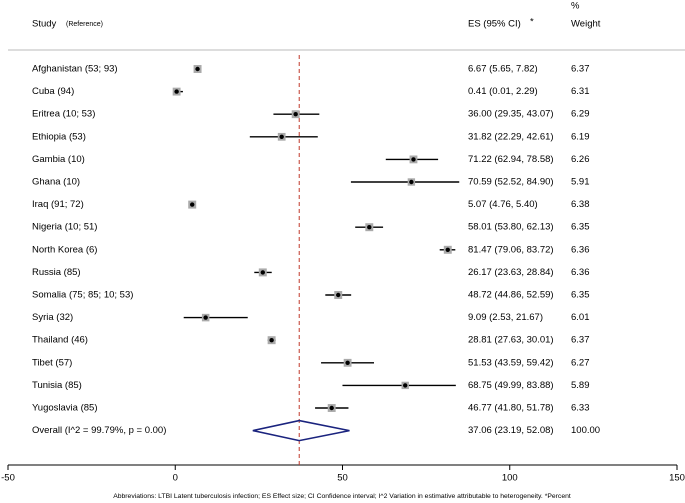 This screenshot has height=503, width=685. Describe the element at coordinates (580, 204) in the screenshot. I see `weight-label: 6.38` at that location.